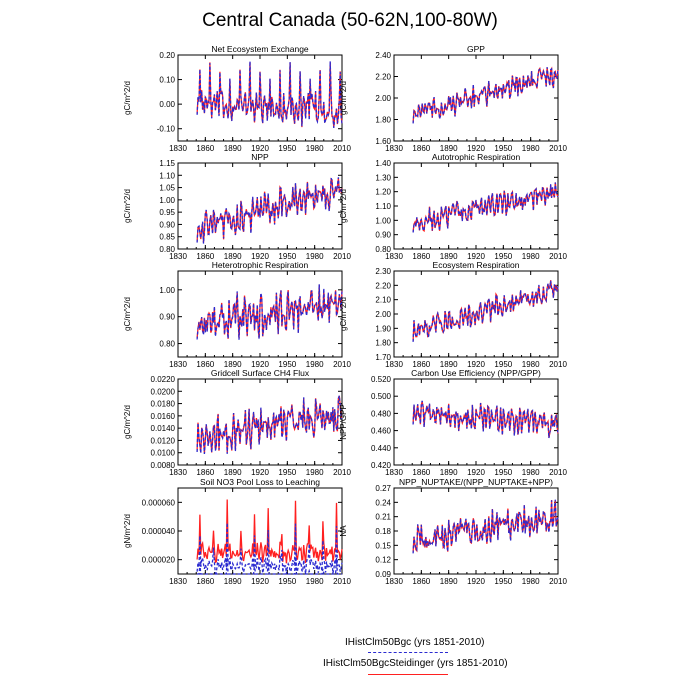  Describe the element at coordinates (381, 431) in the screenshot. I see `y-tick-label: 0.460` at that location.